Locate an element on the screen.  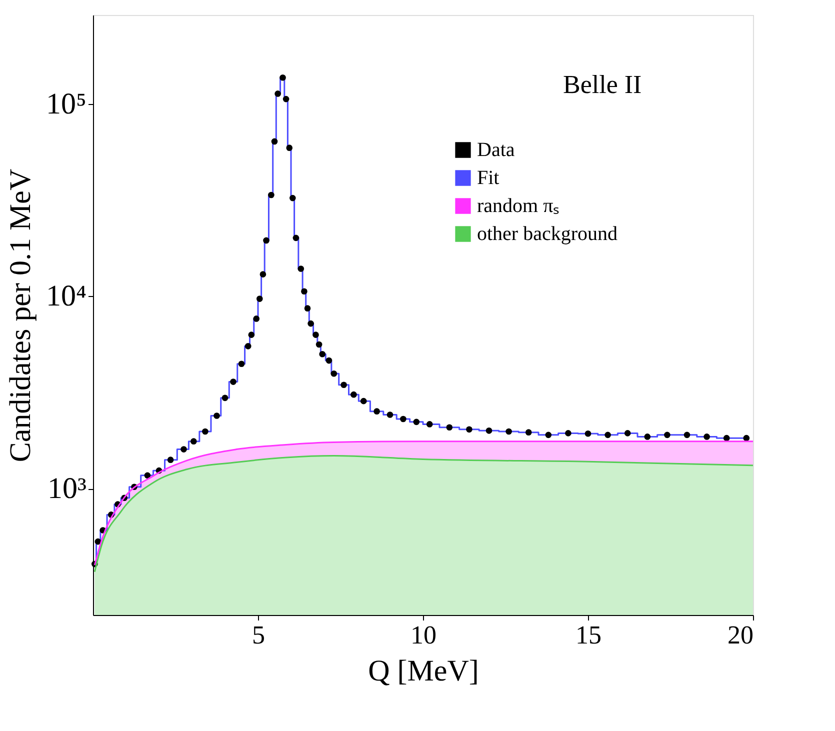
y-axis-title: Candidates per 0.1 MeV is located at coordinates (21, 315).